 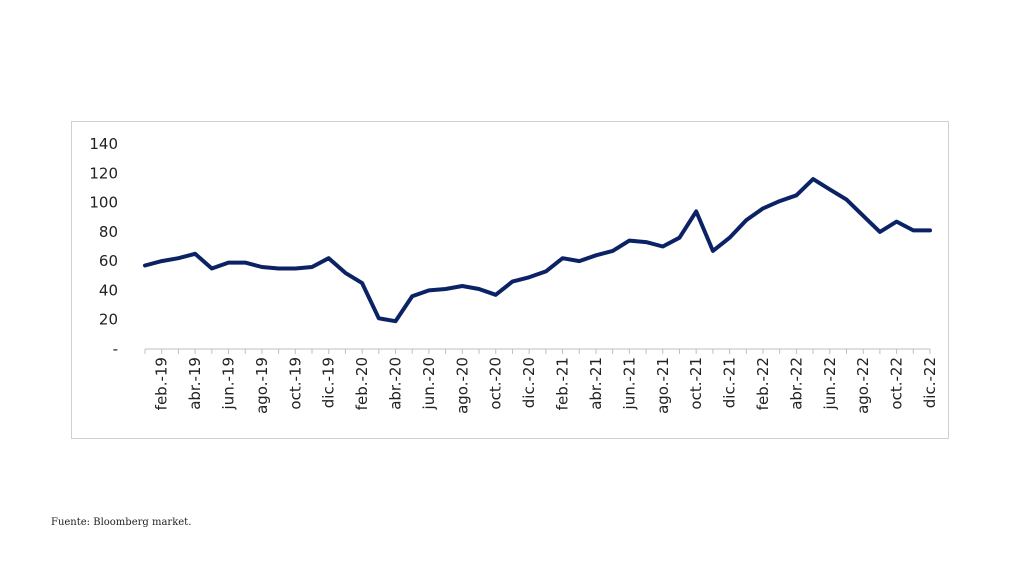 I want to click on x-tick-label: oct.-21, so click(x=696, y=383).